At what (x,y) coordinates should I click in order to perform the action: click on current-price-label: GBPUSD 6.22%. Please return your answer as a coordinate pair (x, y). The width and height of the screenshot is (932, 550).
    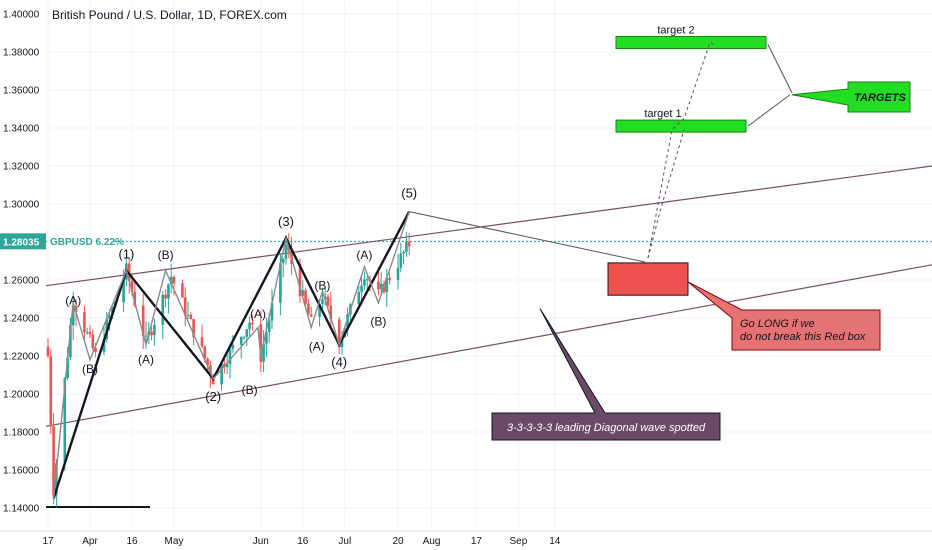
    Looking at the image, I should click on (87, 242).